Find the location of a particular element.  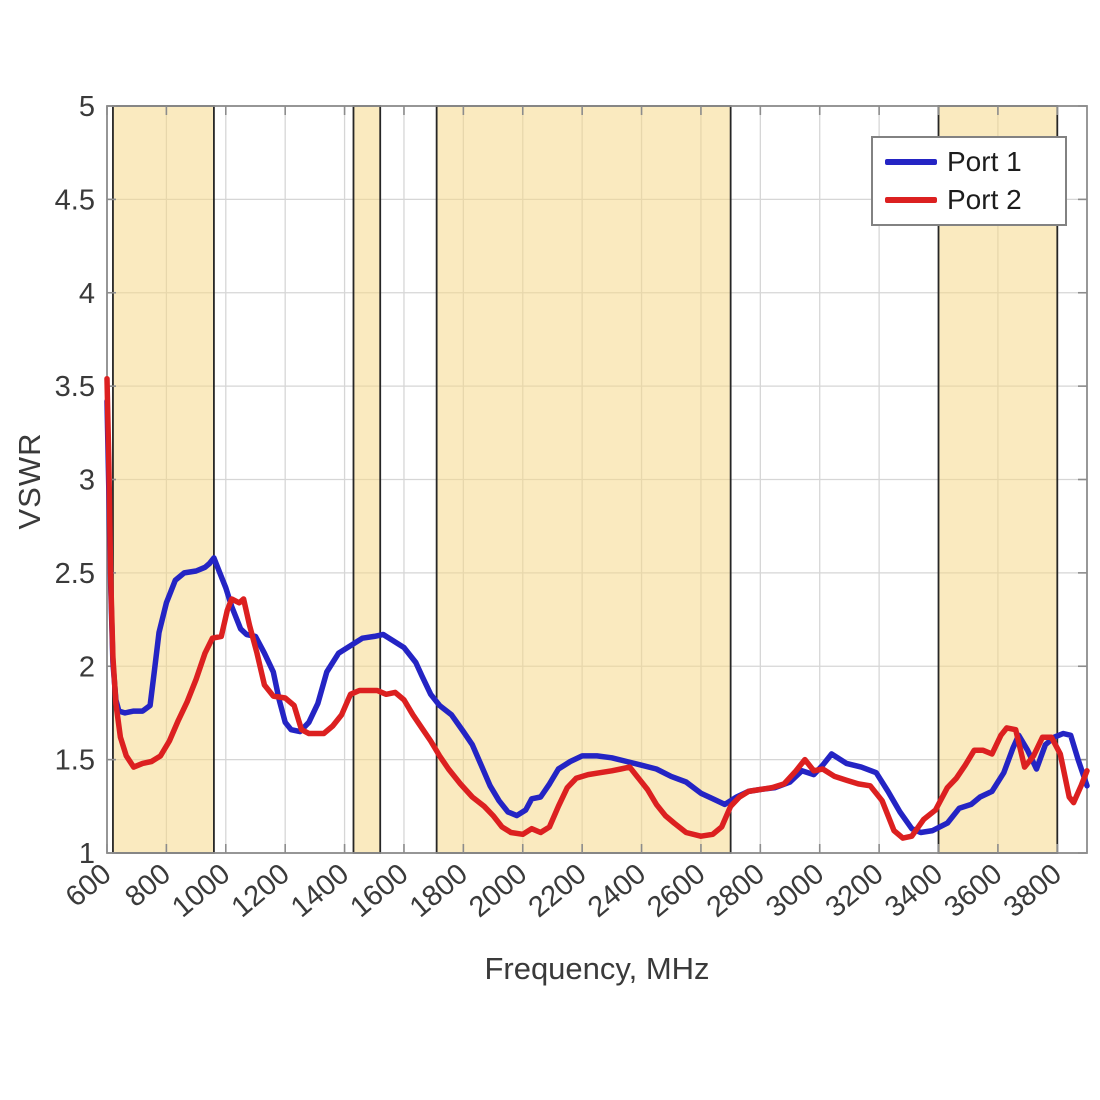

y-tick-label: 3 is located at coordinates (87, 481).